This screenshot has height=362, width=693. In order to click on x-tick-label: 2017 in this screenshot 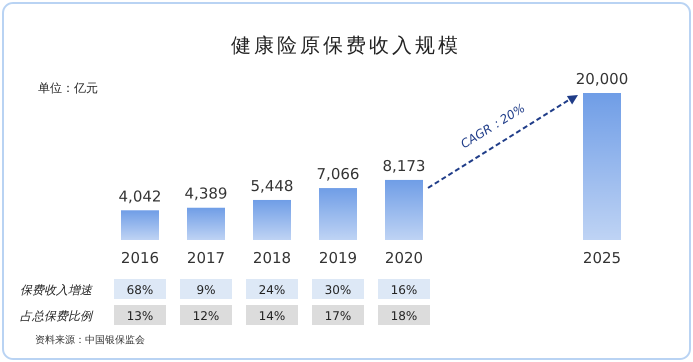, I will do `click(206, 258)`.